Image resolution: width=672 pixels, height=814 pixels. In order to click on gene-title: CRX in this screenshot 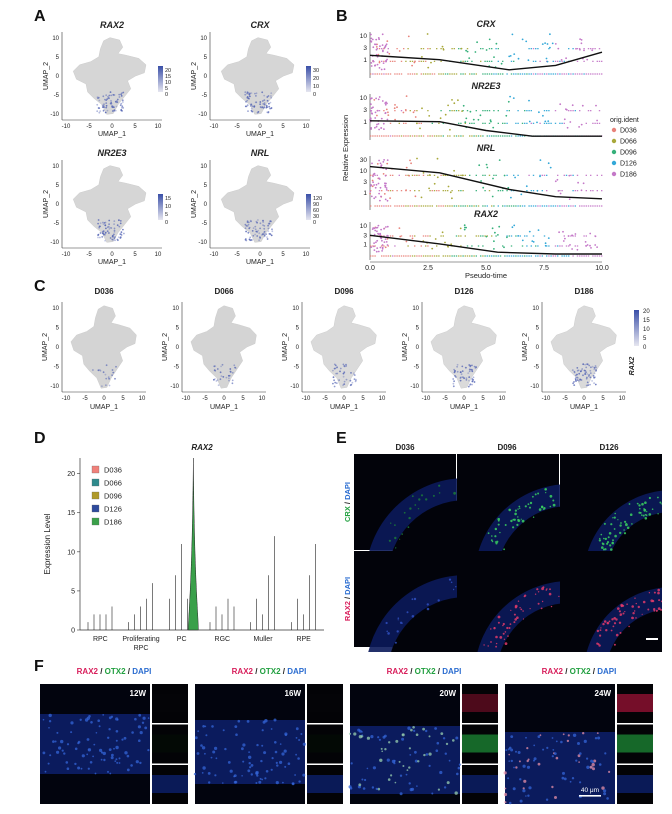, I will do `click(260, 25)`.